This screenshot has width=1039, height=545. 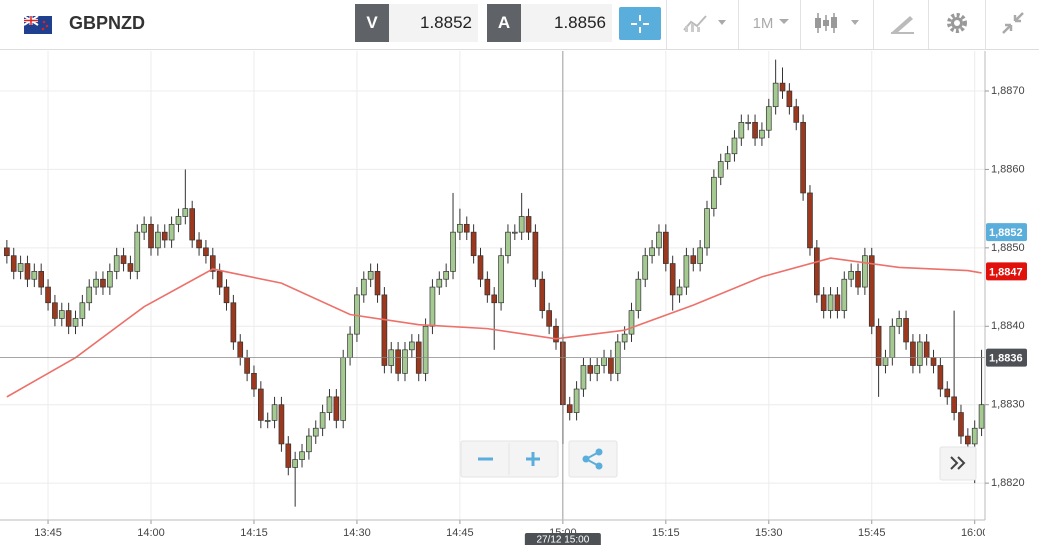 I want to click on crosshair-icon, so click(x=640, y=23).